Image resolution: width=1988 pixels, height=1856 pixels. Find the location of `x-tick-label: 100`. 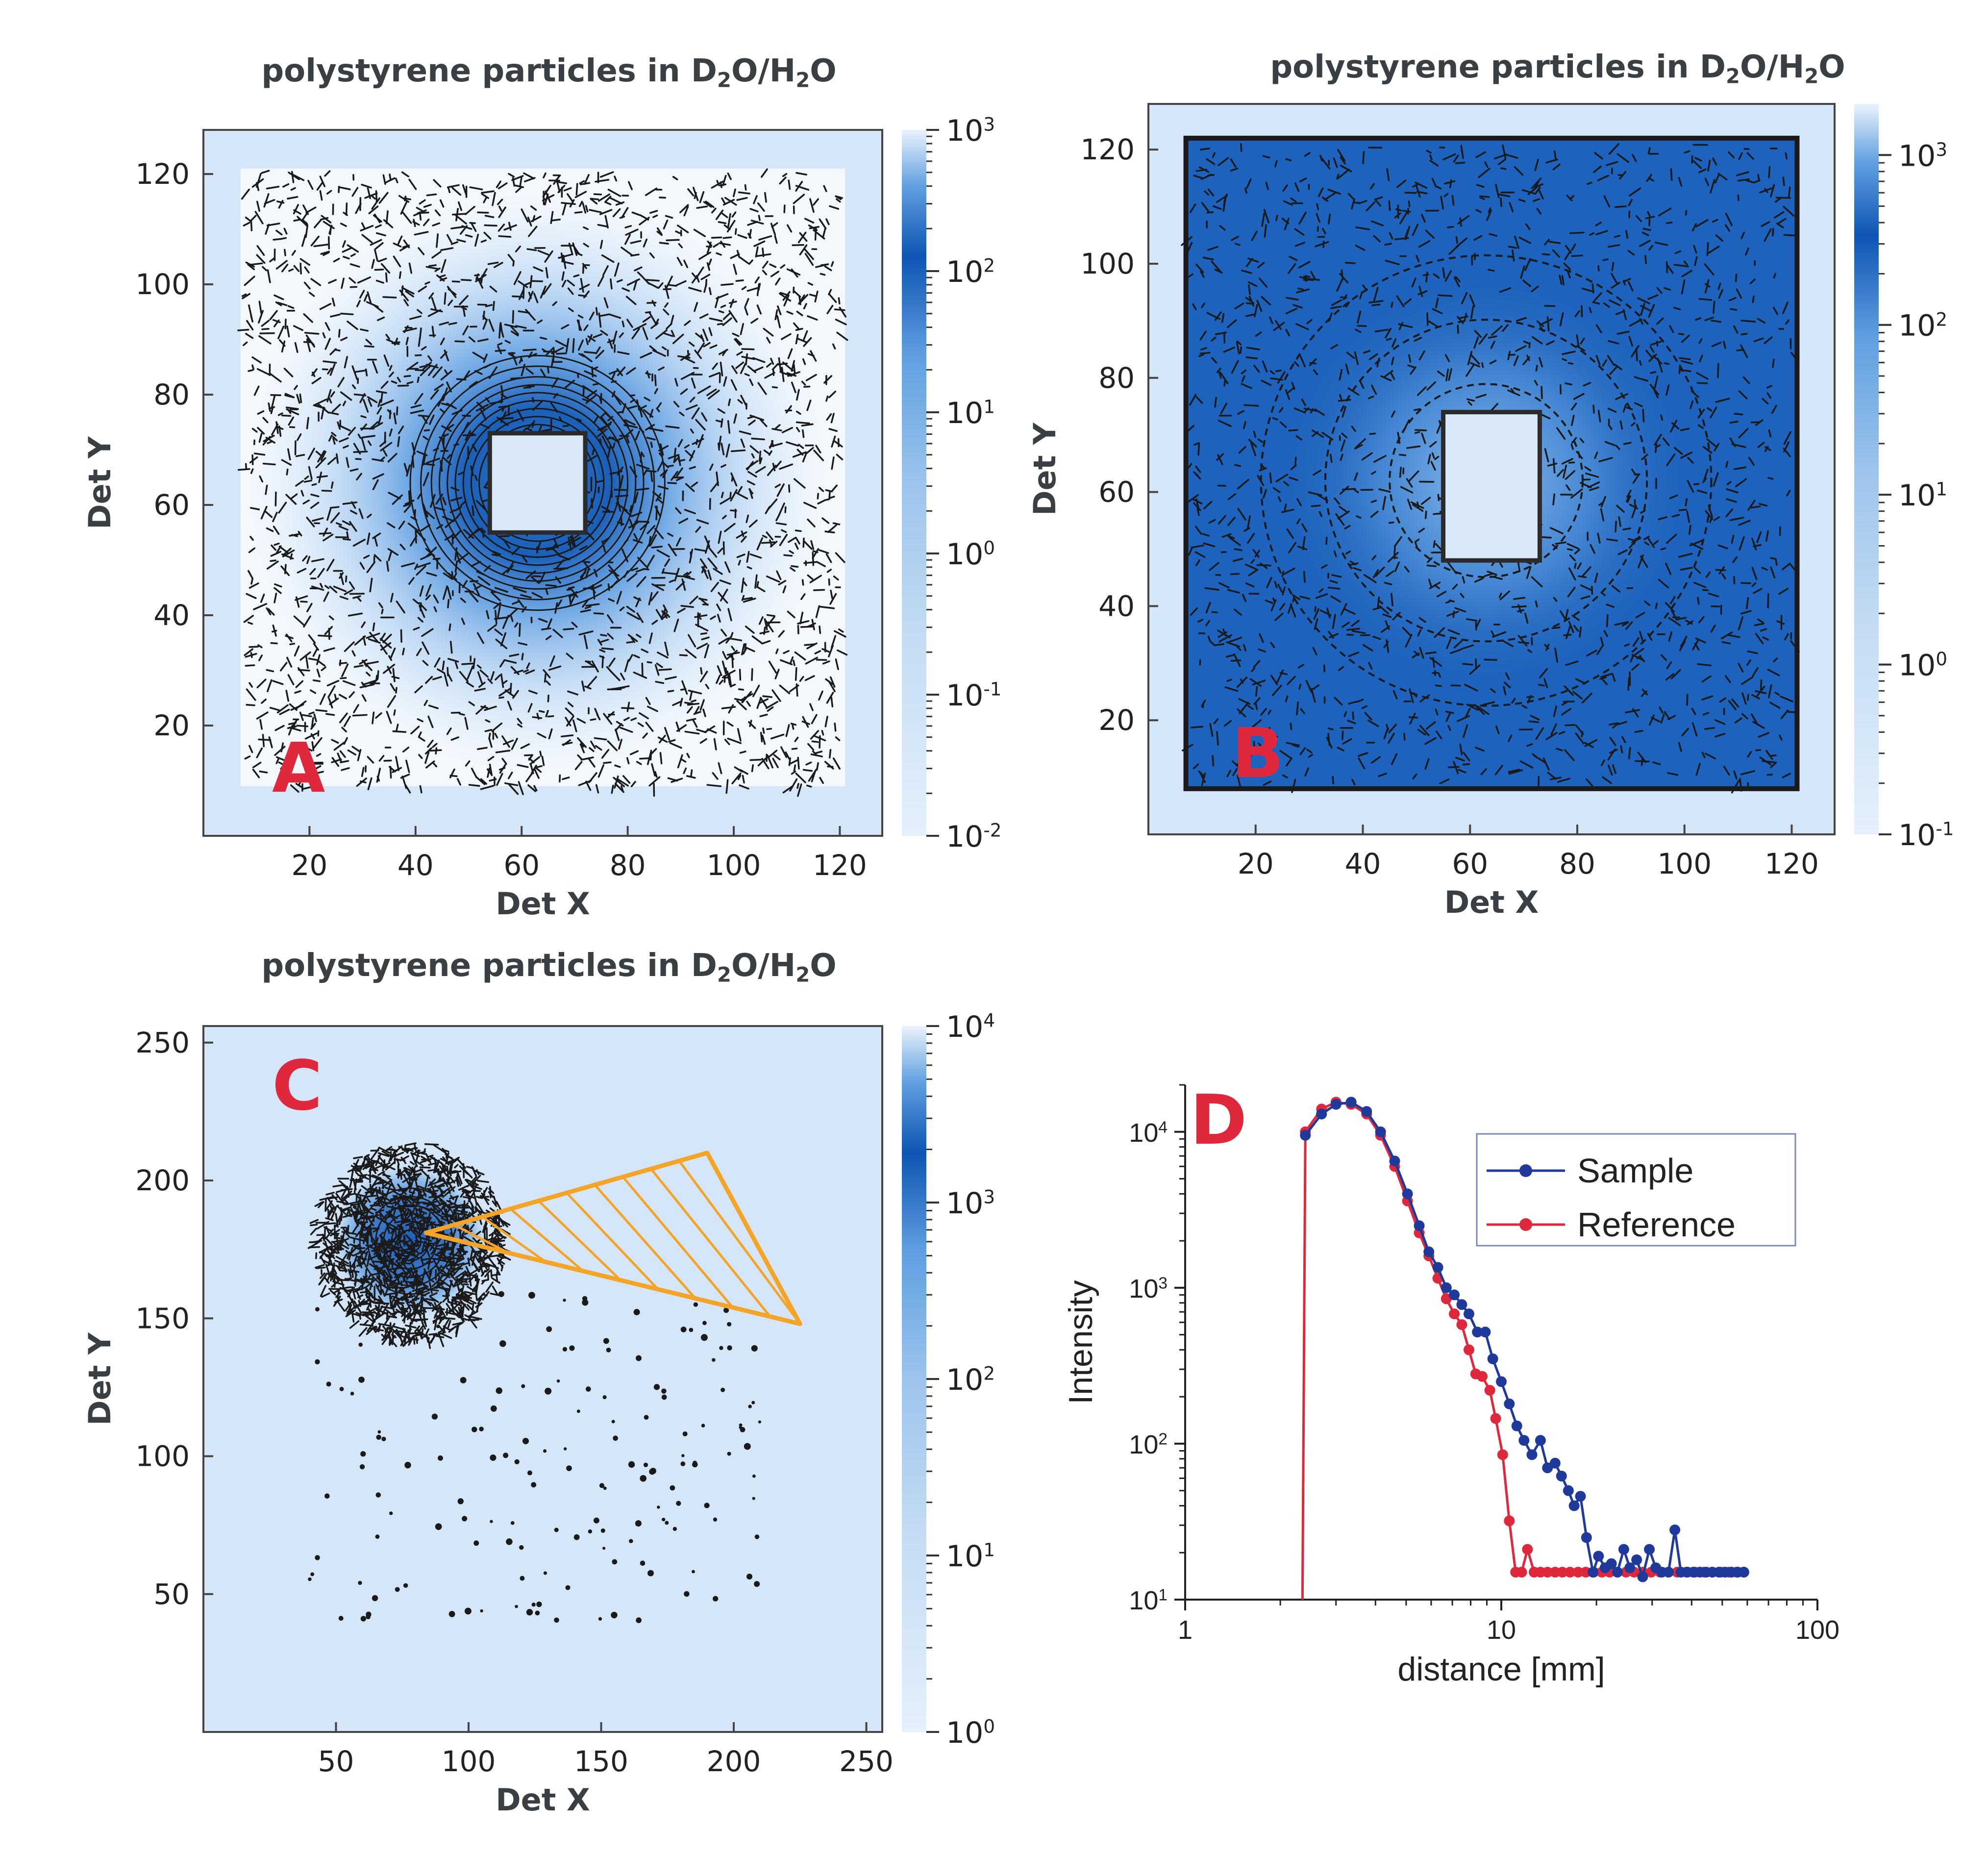

x-tick-label: 100 is located at coordinates (1684, 864).